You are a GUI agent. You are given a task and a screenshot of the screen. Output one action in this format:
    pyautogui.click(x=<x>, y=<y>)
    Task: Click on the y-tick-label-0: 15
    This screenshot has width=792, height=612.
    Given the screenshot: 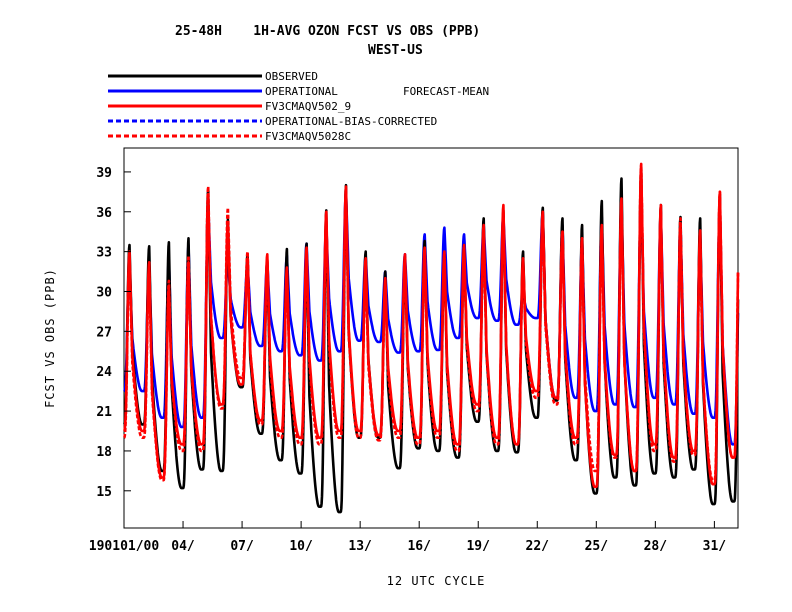 What is the action you would take?
    pyautogui.click(x=104, y=492)
    